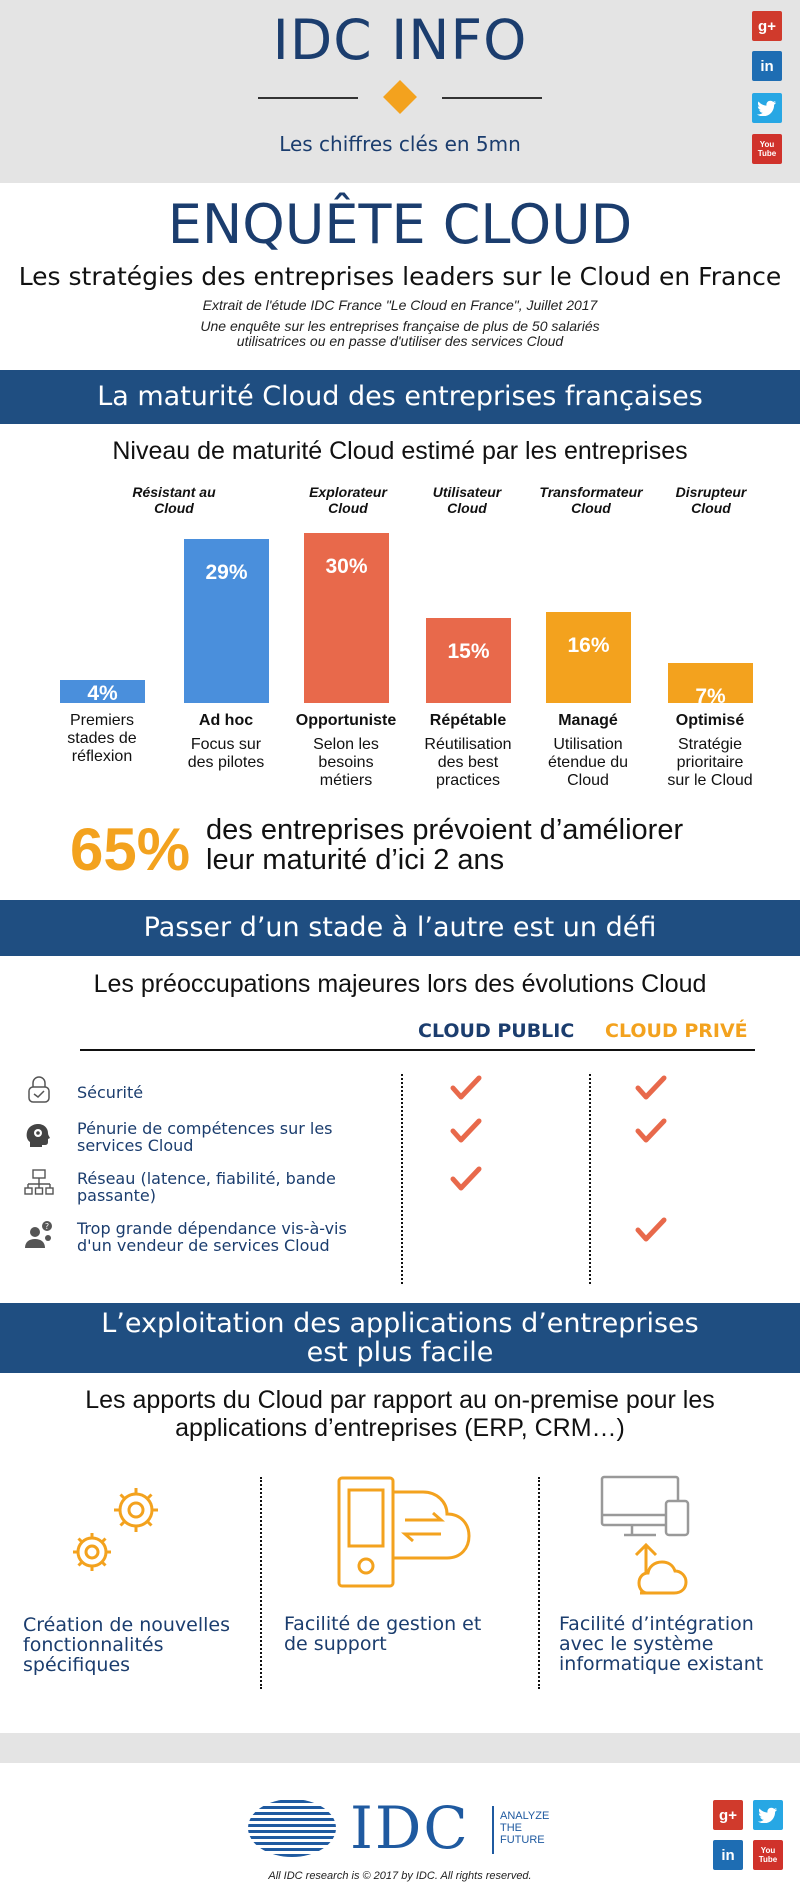  Describe the element at coordinates (226, 744) in the screenshot. I see `bar-stage-desc-line: Focus sur` at that location.